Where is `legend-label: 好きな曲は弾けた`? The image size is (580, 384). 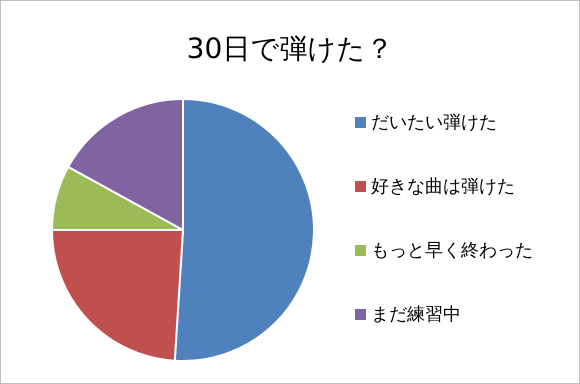
legend-label: 好きな曲は弾けた is located at coordinates (443, 186).